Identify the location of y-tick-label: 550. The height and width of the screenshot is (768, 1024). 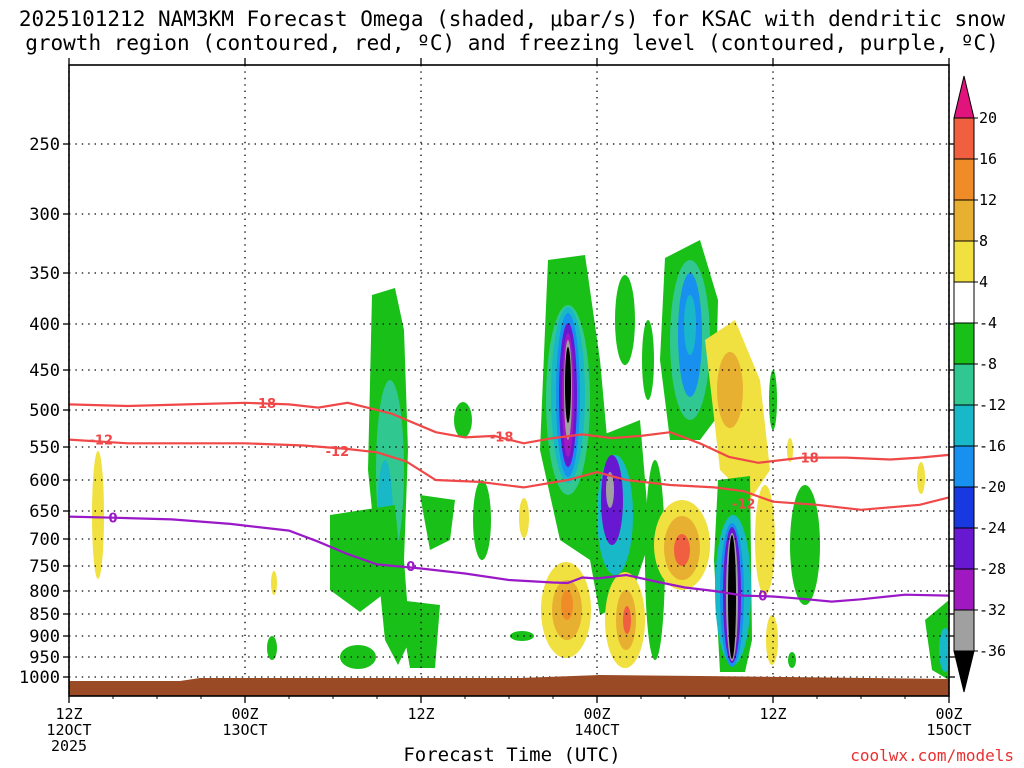
(44, 448).